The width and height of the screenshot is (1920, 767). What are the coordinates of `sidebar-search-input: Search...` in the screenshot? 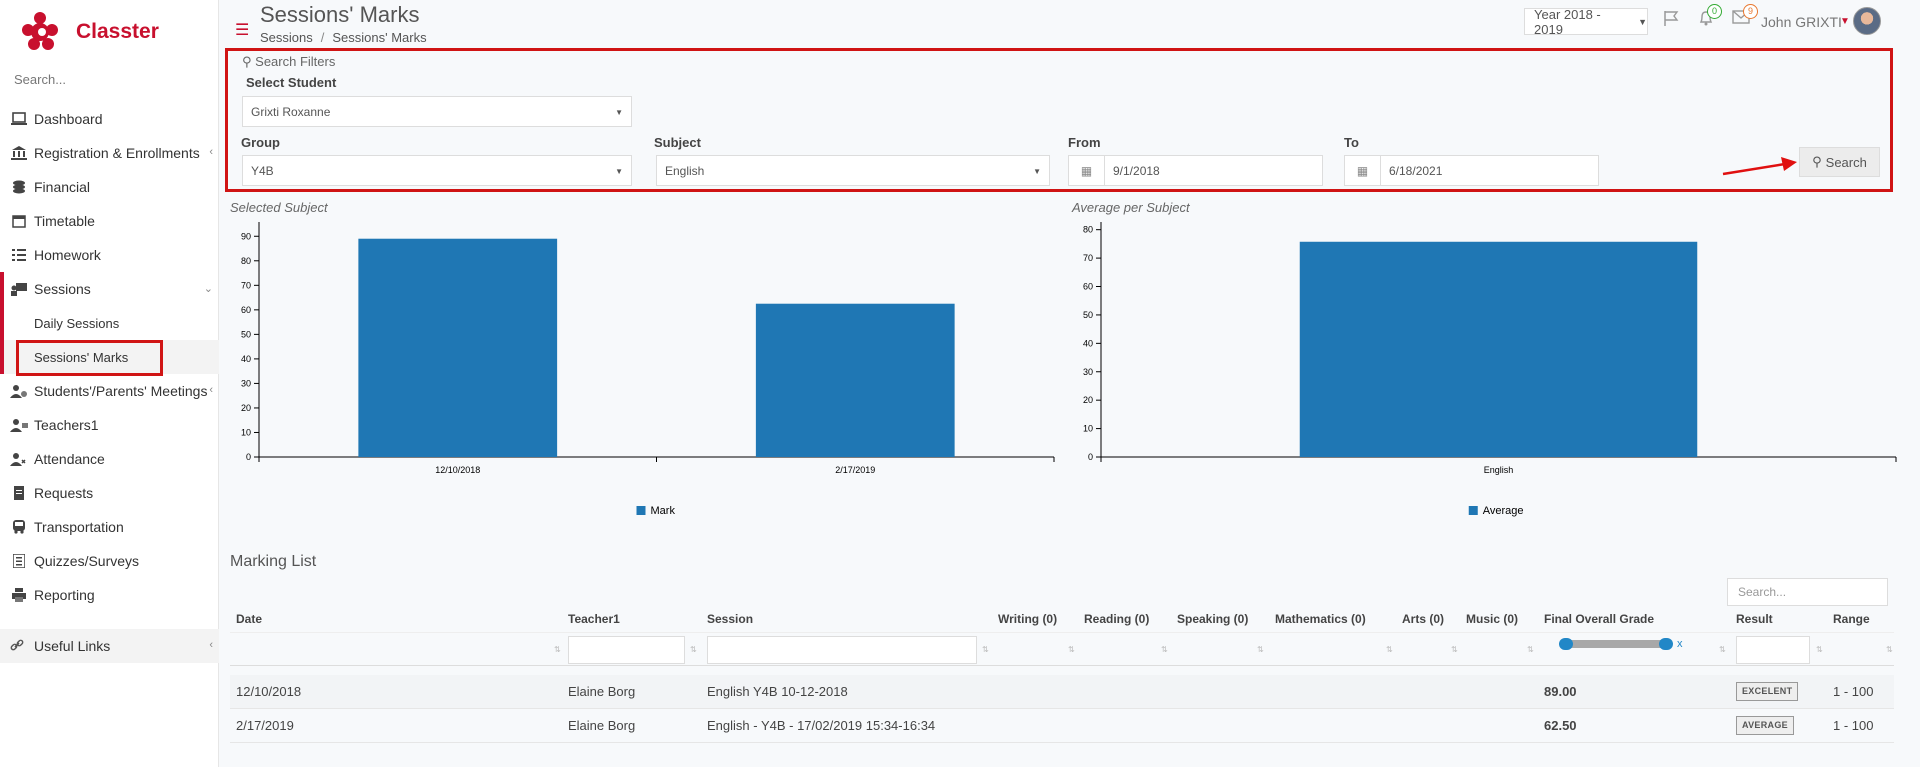 It's located at (40, 79).